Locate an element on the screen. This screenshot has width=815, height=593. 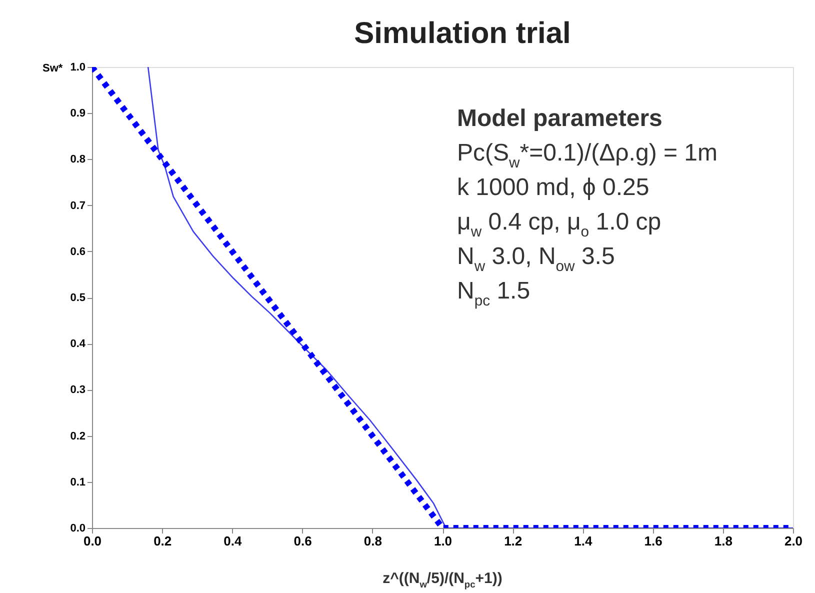
x-tick-label: 0.4 is located at coordinates (233, 541).